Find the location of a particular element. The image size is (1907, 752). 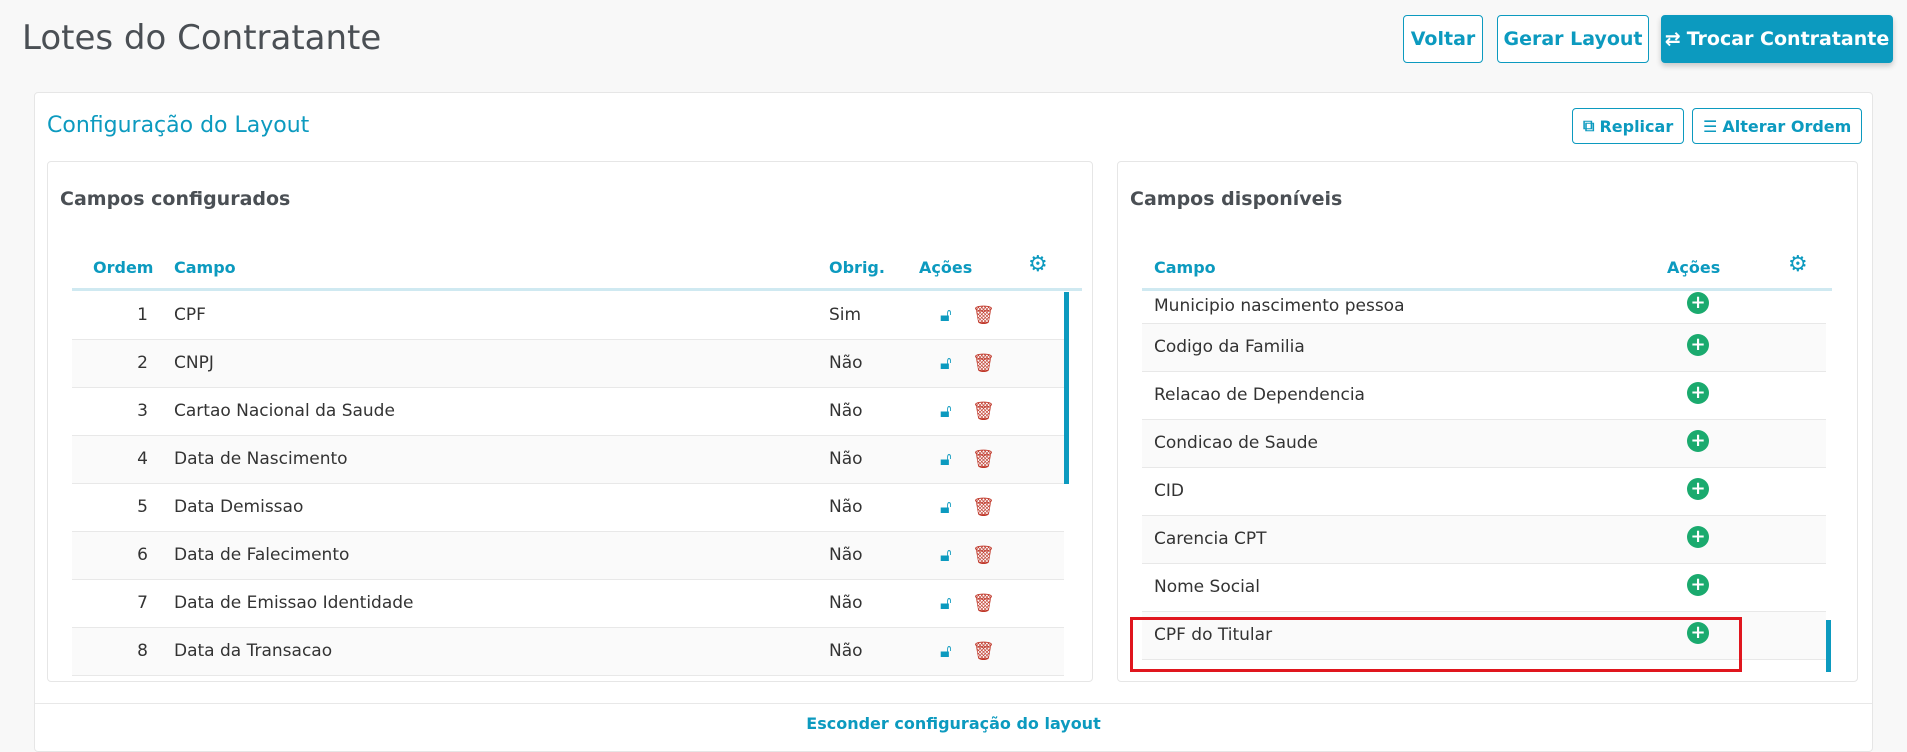

copy-icon: ⧉ is located at coordinates (1589, 125).